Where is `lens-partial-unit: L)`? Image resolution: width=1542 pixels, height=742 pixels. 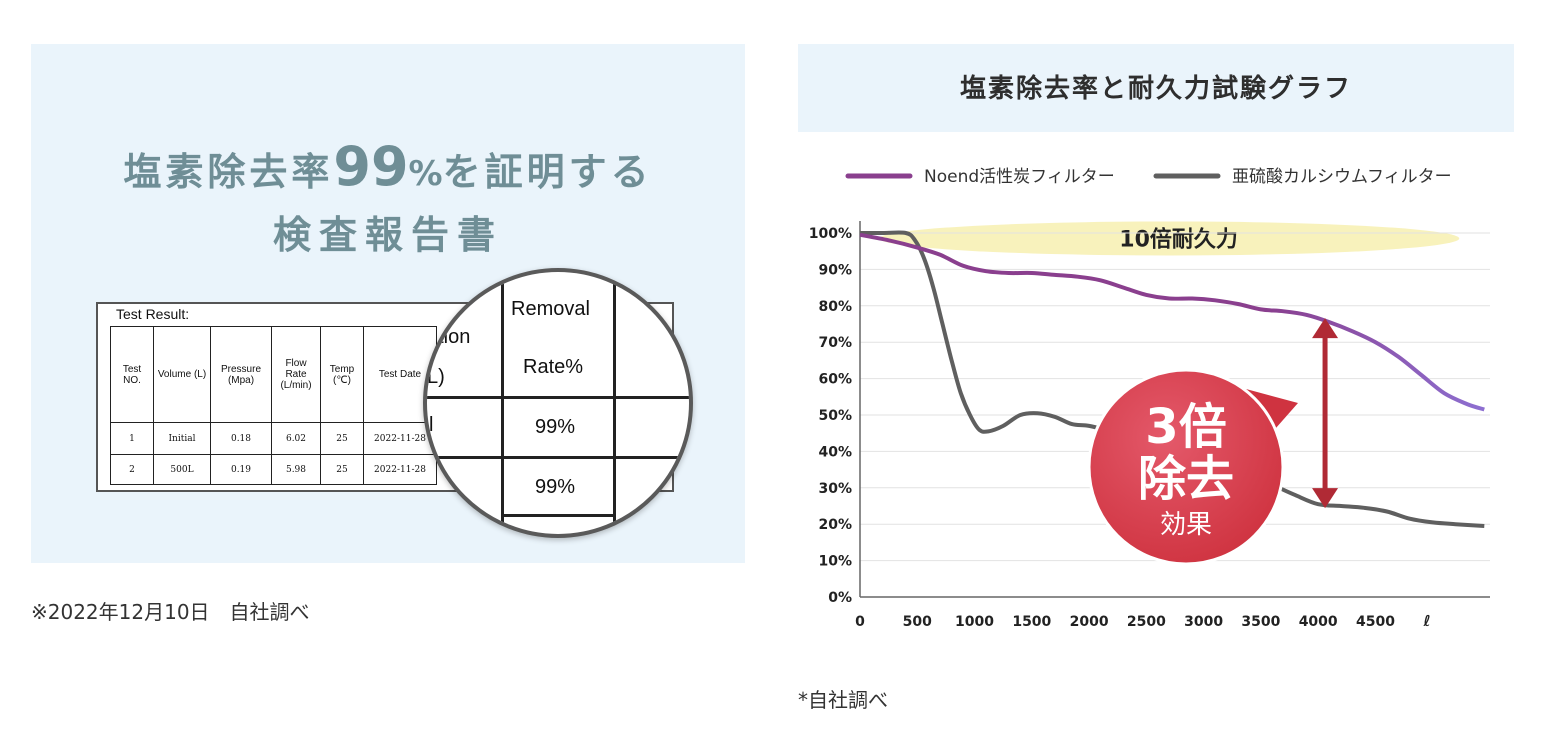 lens-partial-unit: L) is located at coordinates (436, 377).